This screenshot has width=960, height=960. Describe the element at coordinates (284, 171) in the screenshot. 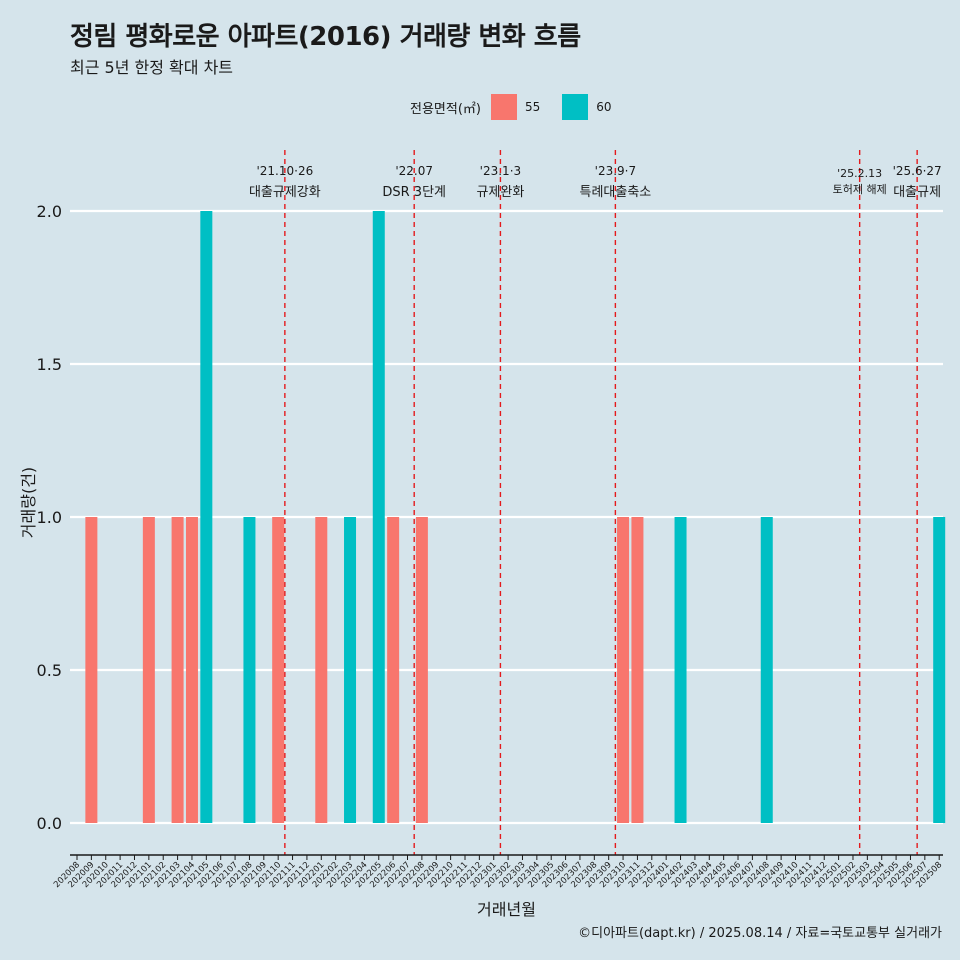

I see `annotation-date-0: '21.10·26` at that location.